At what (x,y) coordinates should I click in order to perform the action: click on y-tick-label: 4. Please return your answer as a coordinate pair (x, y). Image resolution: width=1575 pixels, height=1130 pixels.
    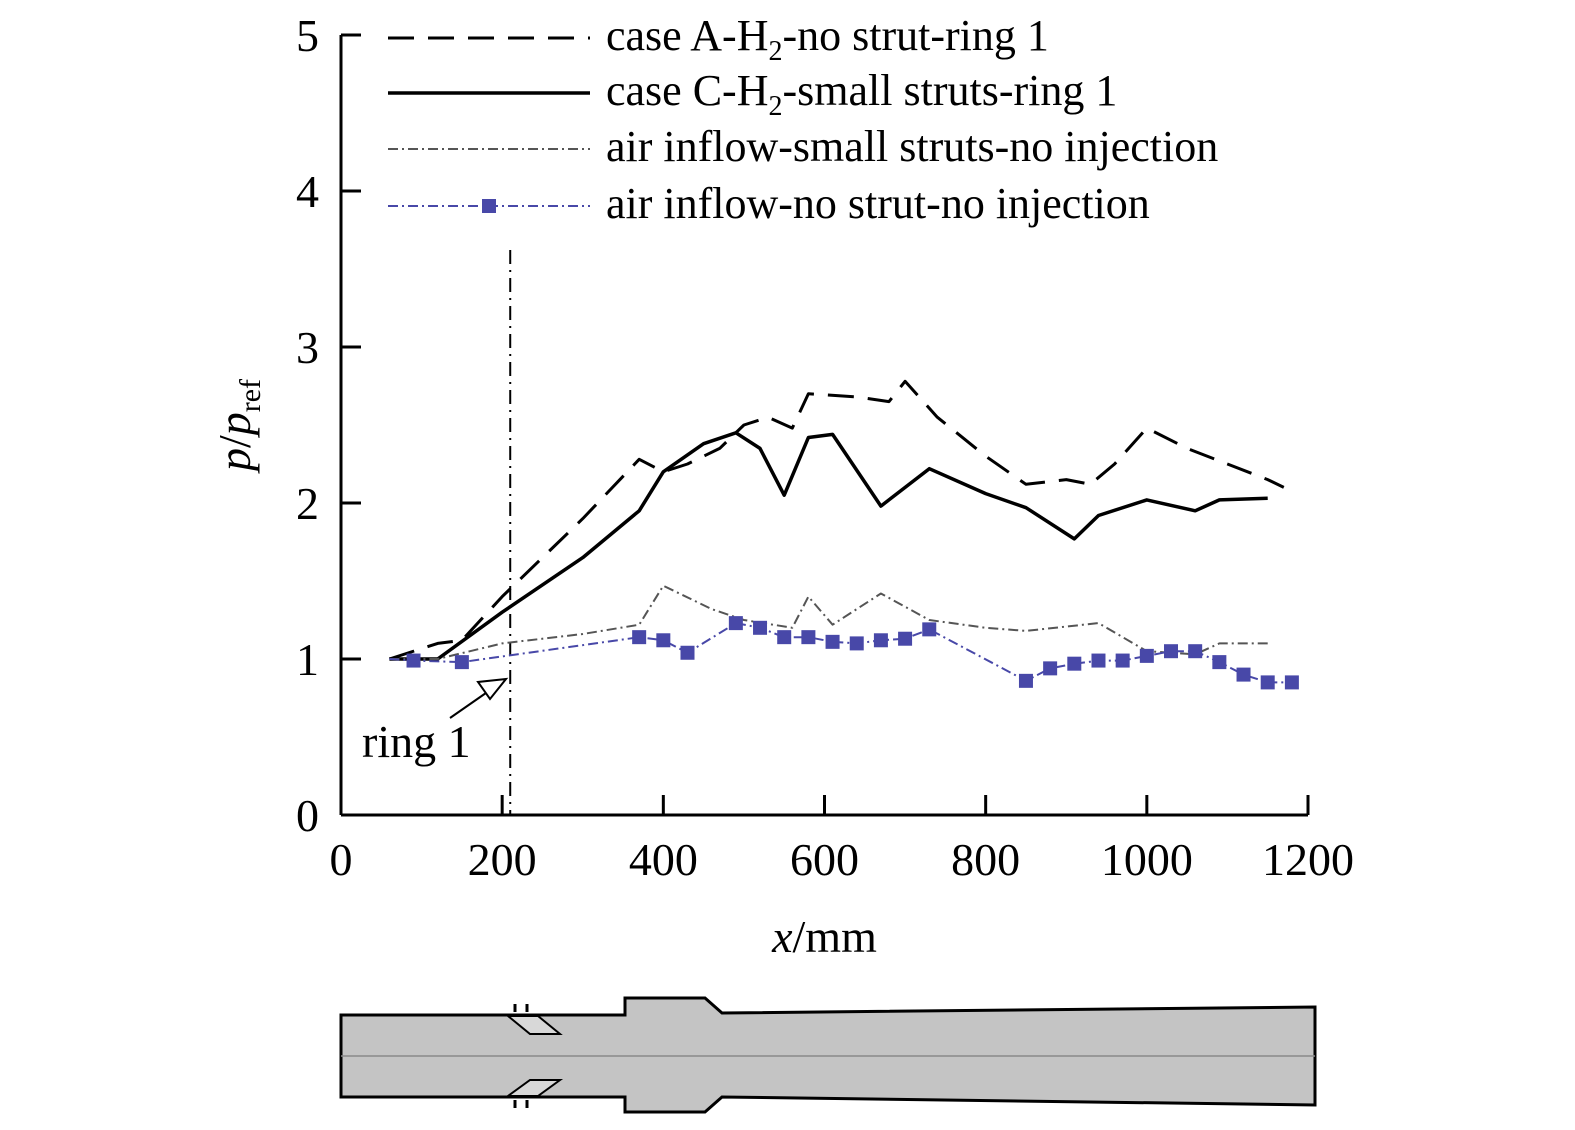
    Looking at the image, I should click on (307, 191).